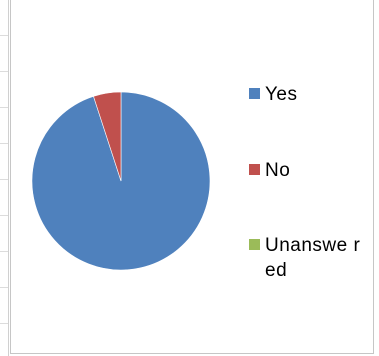 The height and width of the screenshot is (356, 379). What do you see at coordinates (254, 169) in the screenshot?
I see `legend-swatch-no` at bounding box center [254, 169].